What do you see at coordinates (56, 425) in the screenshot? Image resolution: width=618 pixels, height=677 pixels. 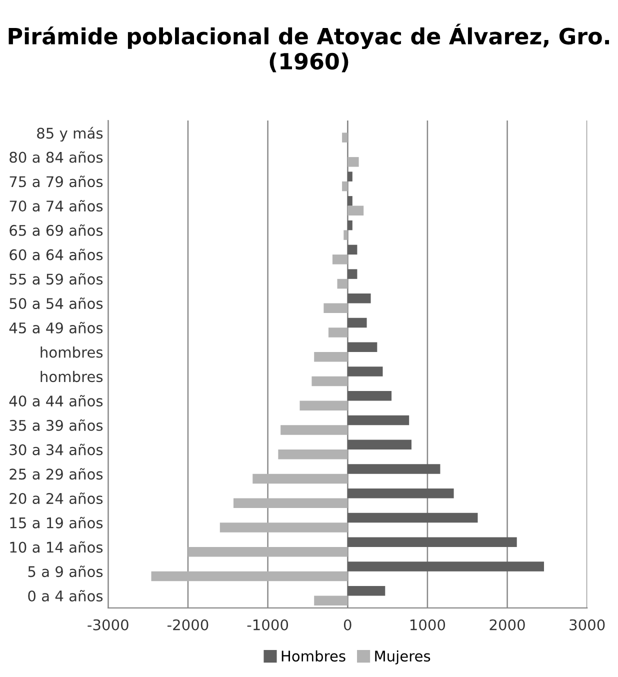 I see `y-tick-label: 35 a 39 años` at bounding box center [56, 425].